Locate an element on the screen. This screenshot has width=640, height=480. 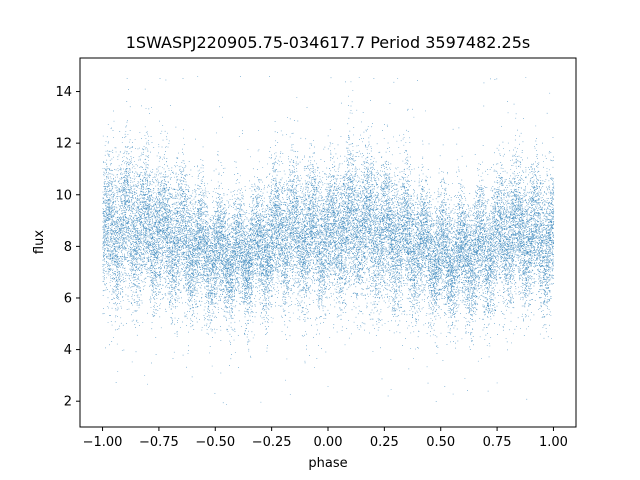
x-tick-label: −0.50 is located at coordinates (215, 442).